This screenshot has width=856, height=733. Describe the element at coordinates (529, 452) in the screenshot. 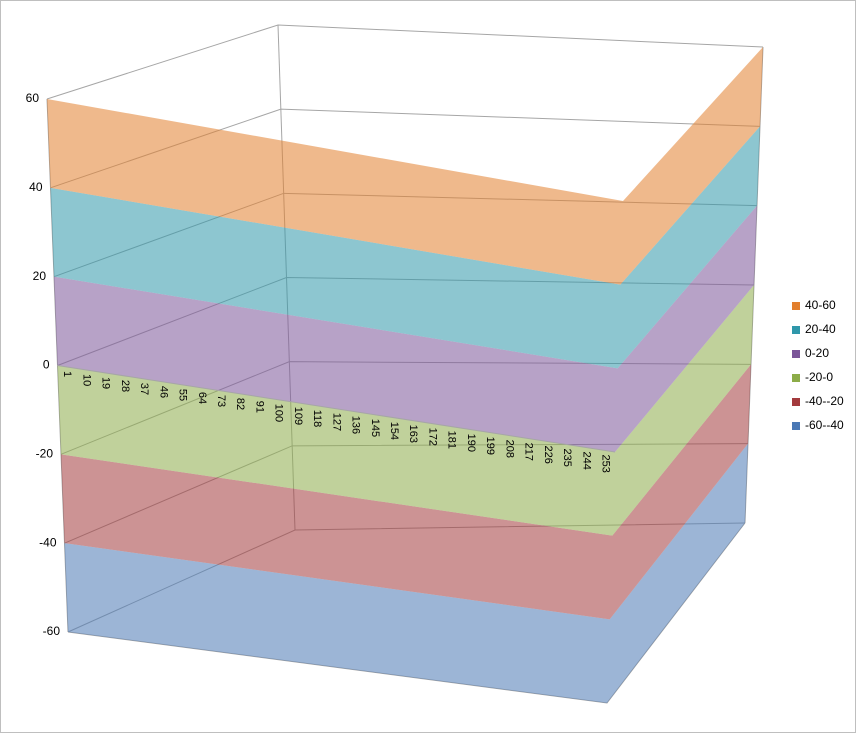

I see `x-tick-label: 217` at that location.